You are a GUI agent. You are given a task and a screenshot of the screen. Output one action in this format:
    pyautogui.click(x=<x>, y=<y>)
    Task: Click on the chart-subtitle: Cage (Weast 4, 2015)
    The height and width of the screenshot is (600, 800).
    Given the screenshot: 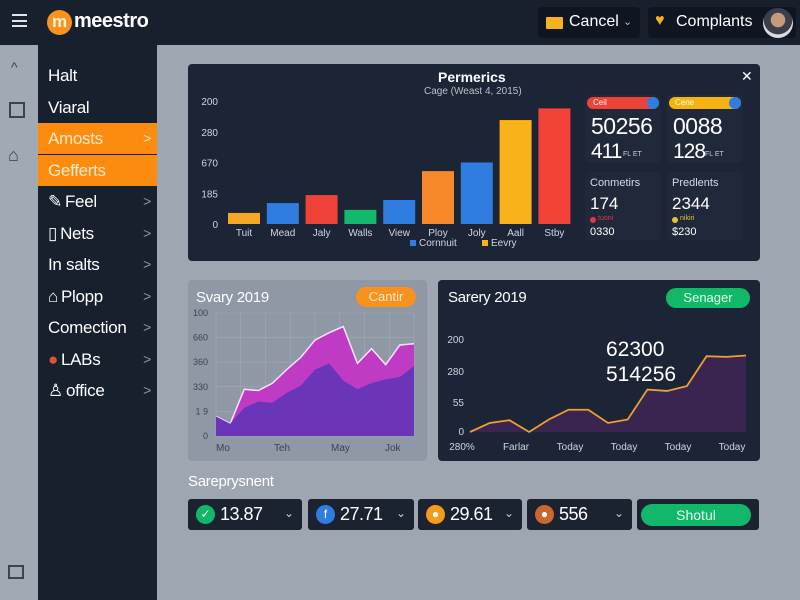 What is the action you would take?
    pyautogui.click(x=473, y=91)
    